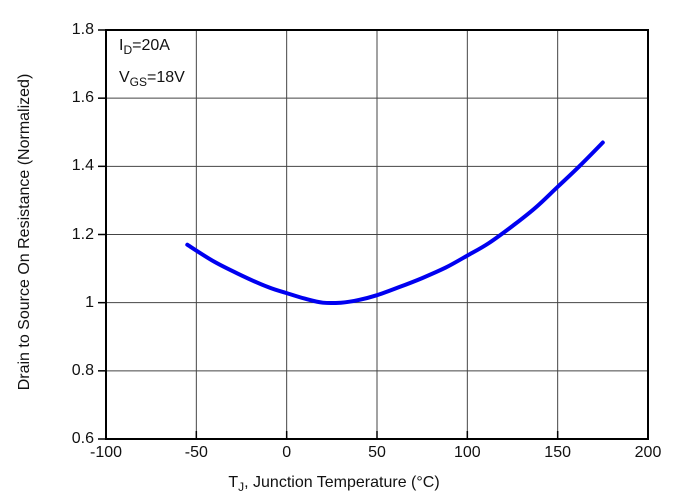 The height and width of the screenshot is (504, 673). I want to click on x-tick-label: -50, so click(196, 452).